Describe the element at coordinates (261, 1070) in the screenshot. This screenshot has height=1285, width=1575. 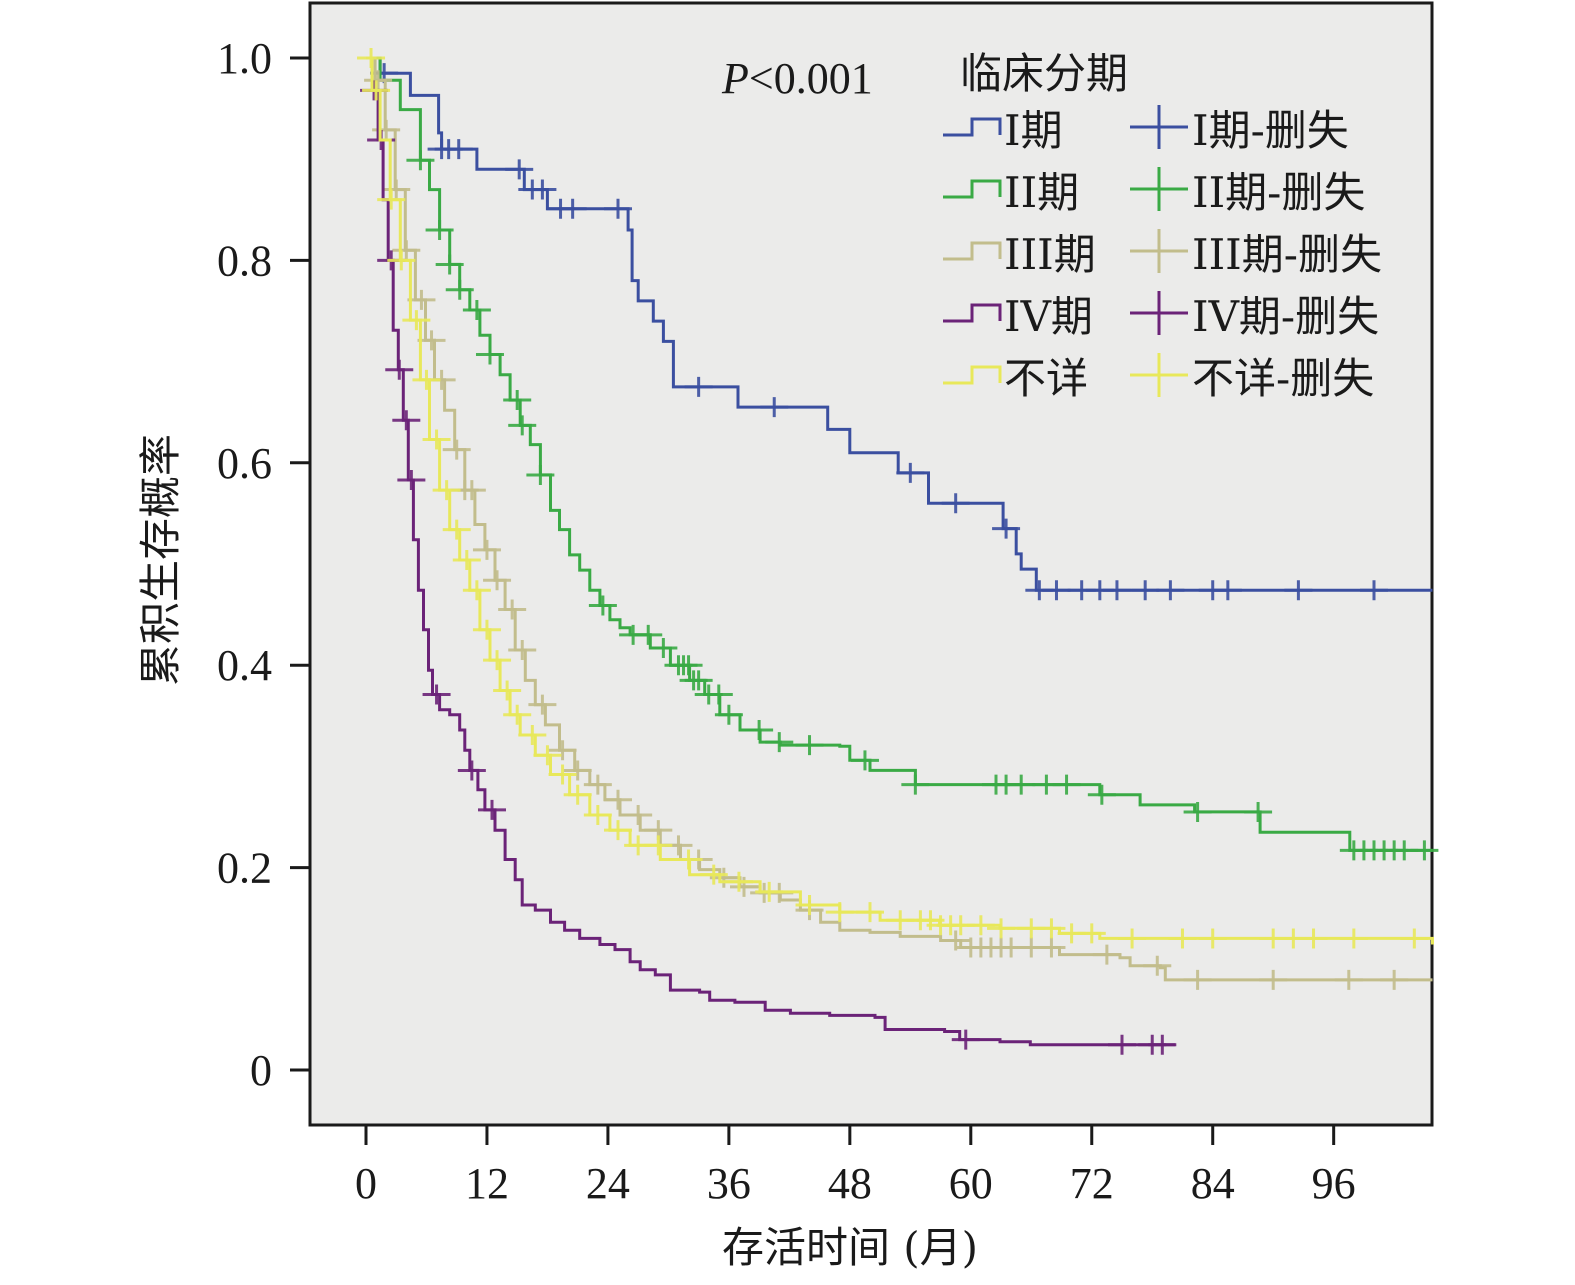
I see `y-tick-label: 0` at that location.